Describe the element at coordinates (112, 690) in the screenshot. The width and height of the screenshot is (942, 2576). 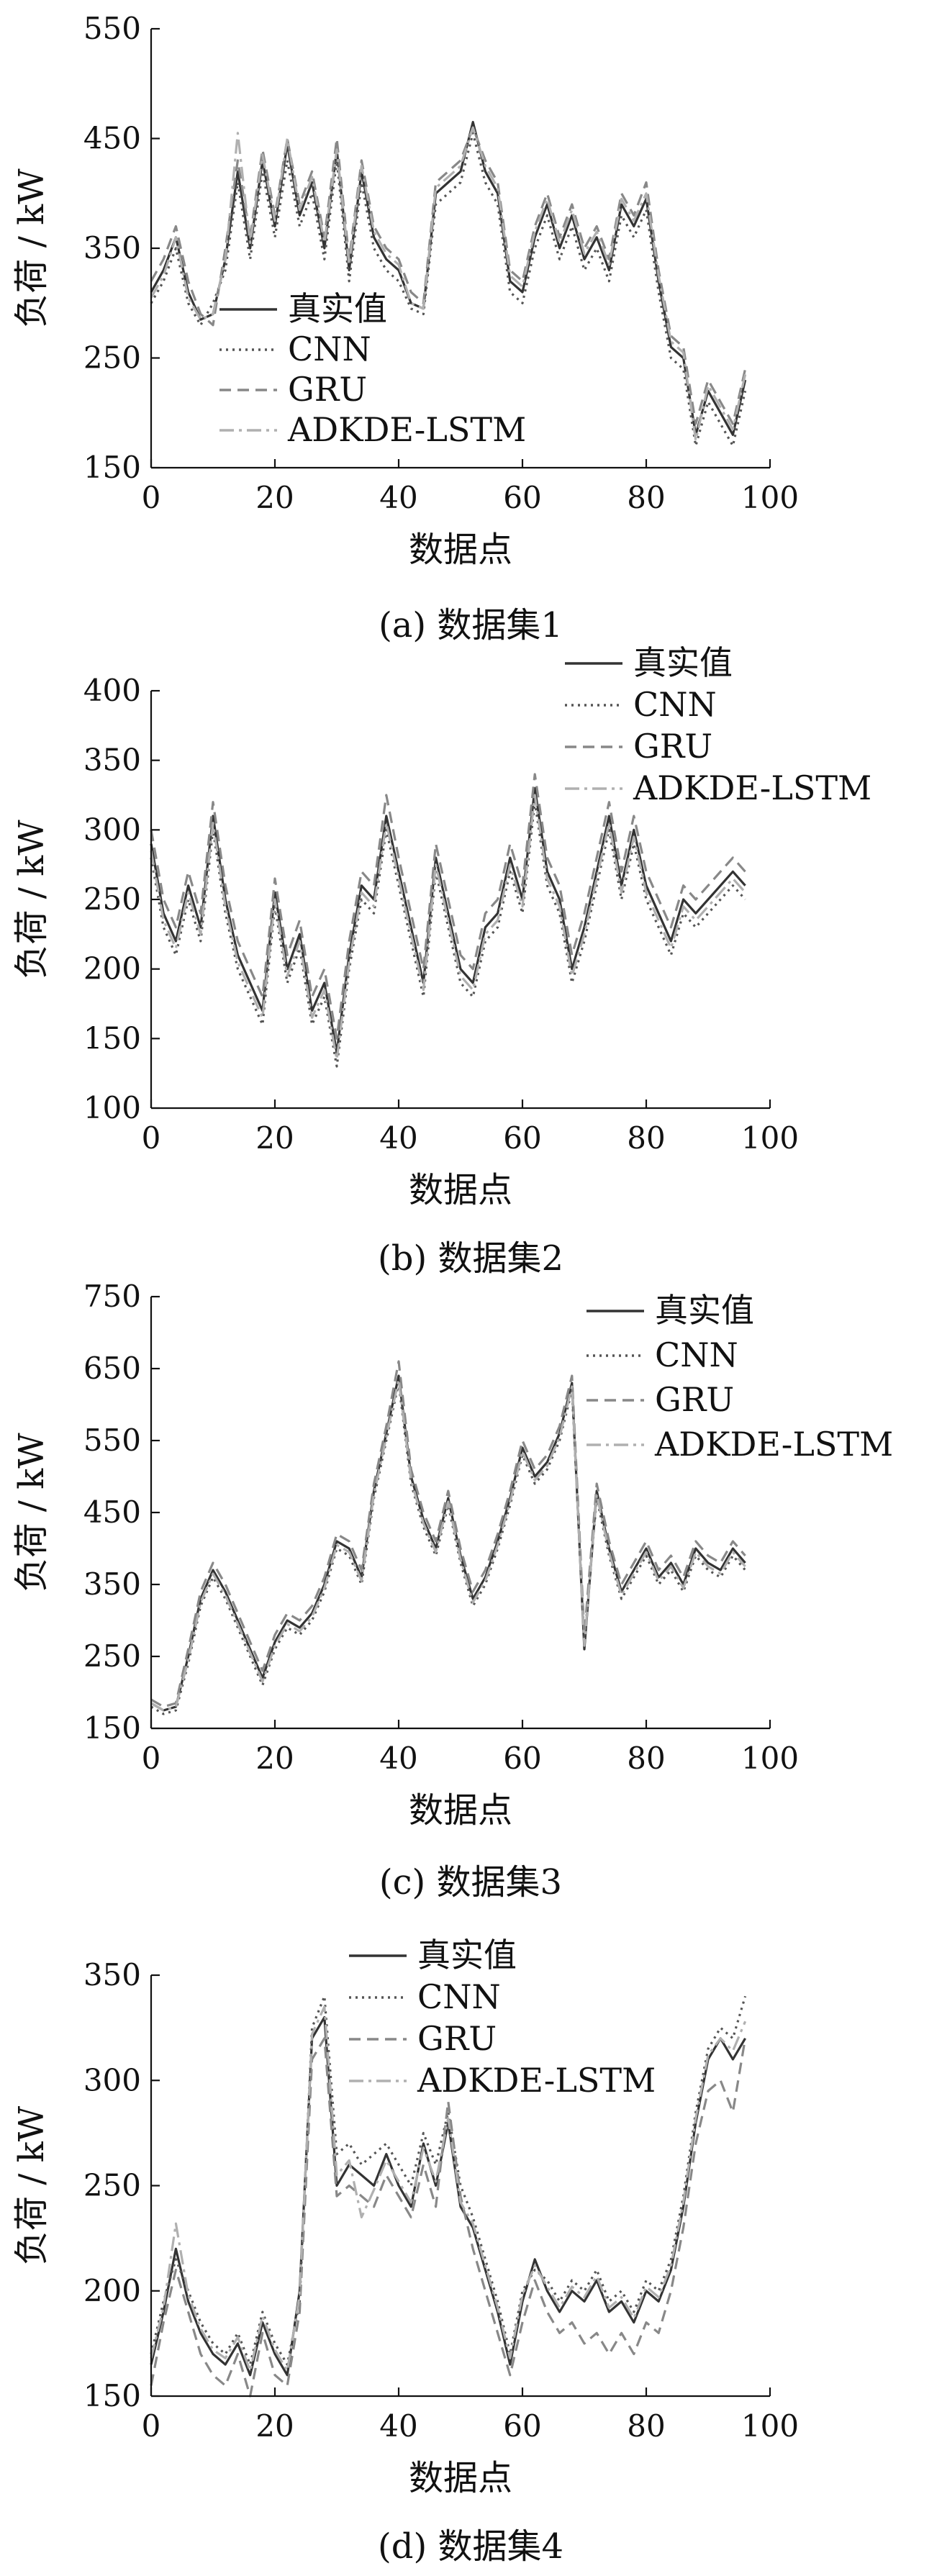
I see `y-tick-label: 400` at that location.